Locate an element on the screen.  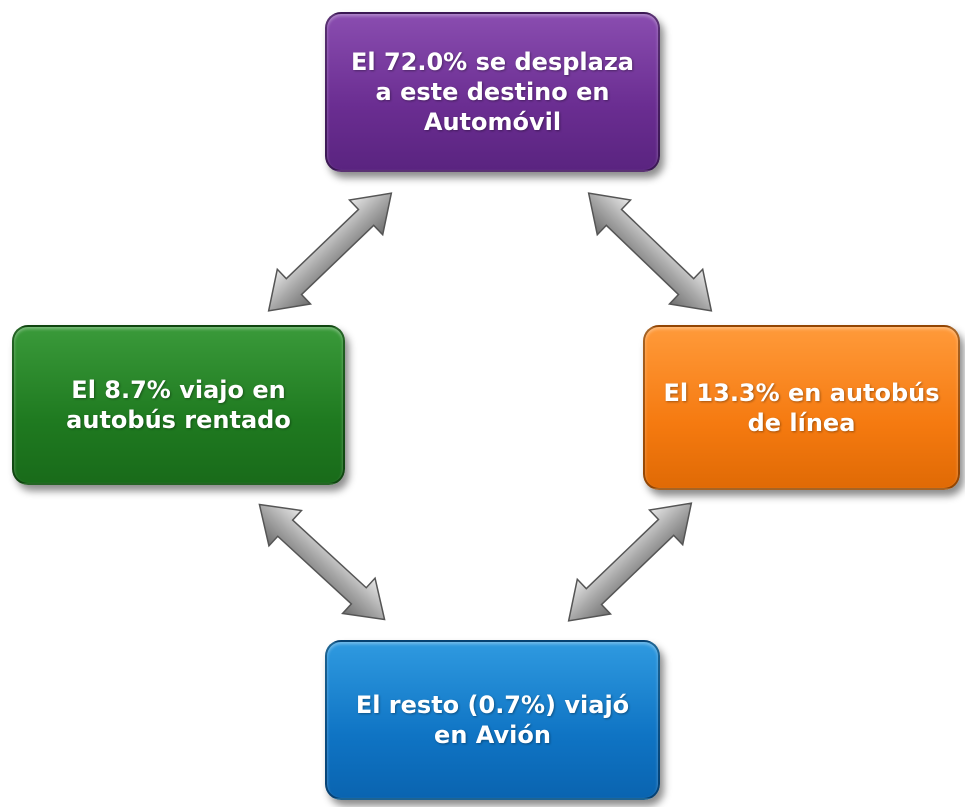
node: El 8.7% viajo en autobús rentado is located at coordinates (178, 405).